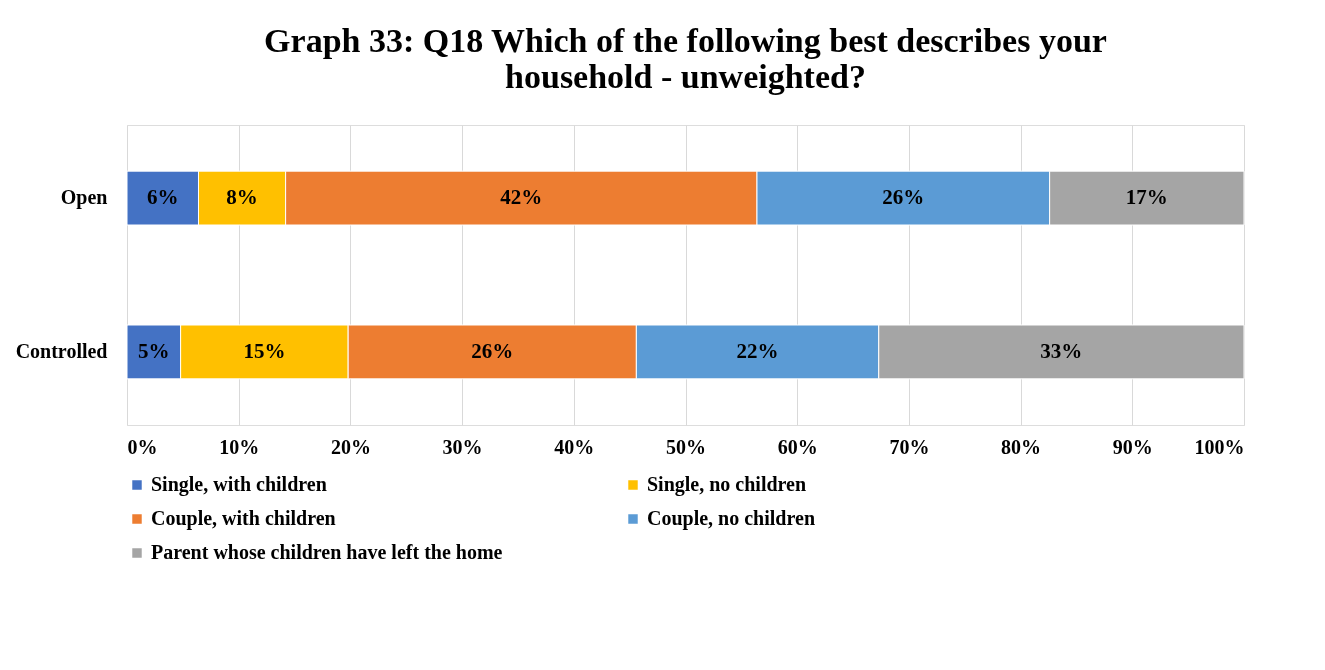  What do you see at coordinates (521, 197) in the screenshot?
I see `data-label: 42%` at bounding box center [521, 197].